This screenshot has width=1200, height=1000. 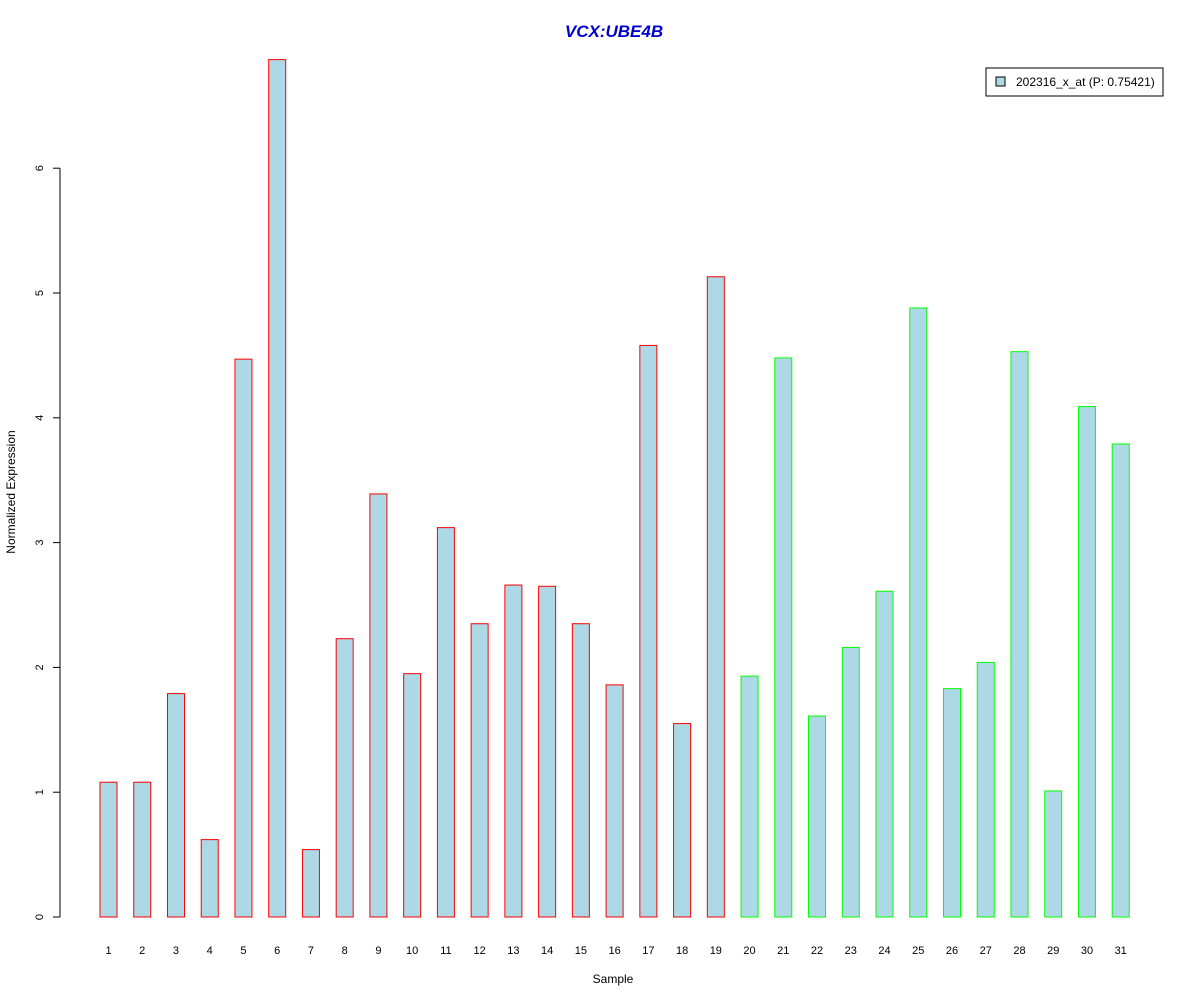 I want to click on x-tick-label: 18, so click(x=682, y=951).